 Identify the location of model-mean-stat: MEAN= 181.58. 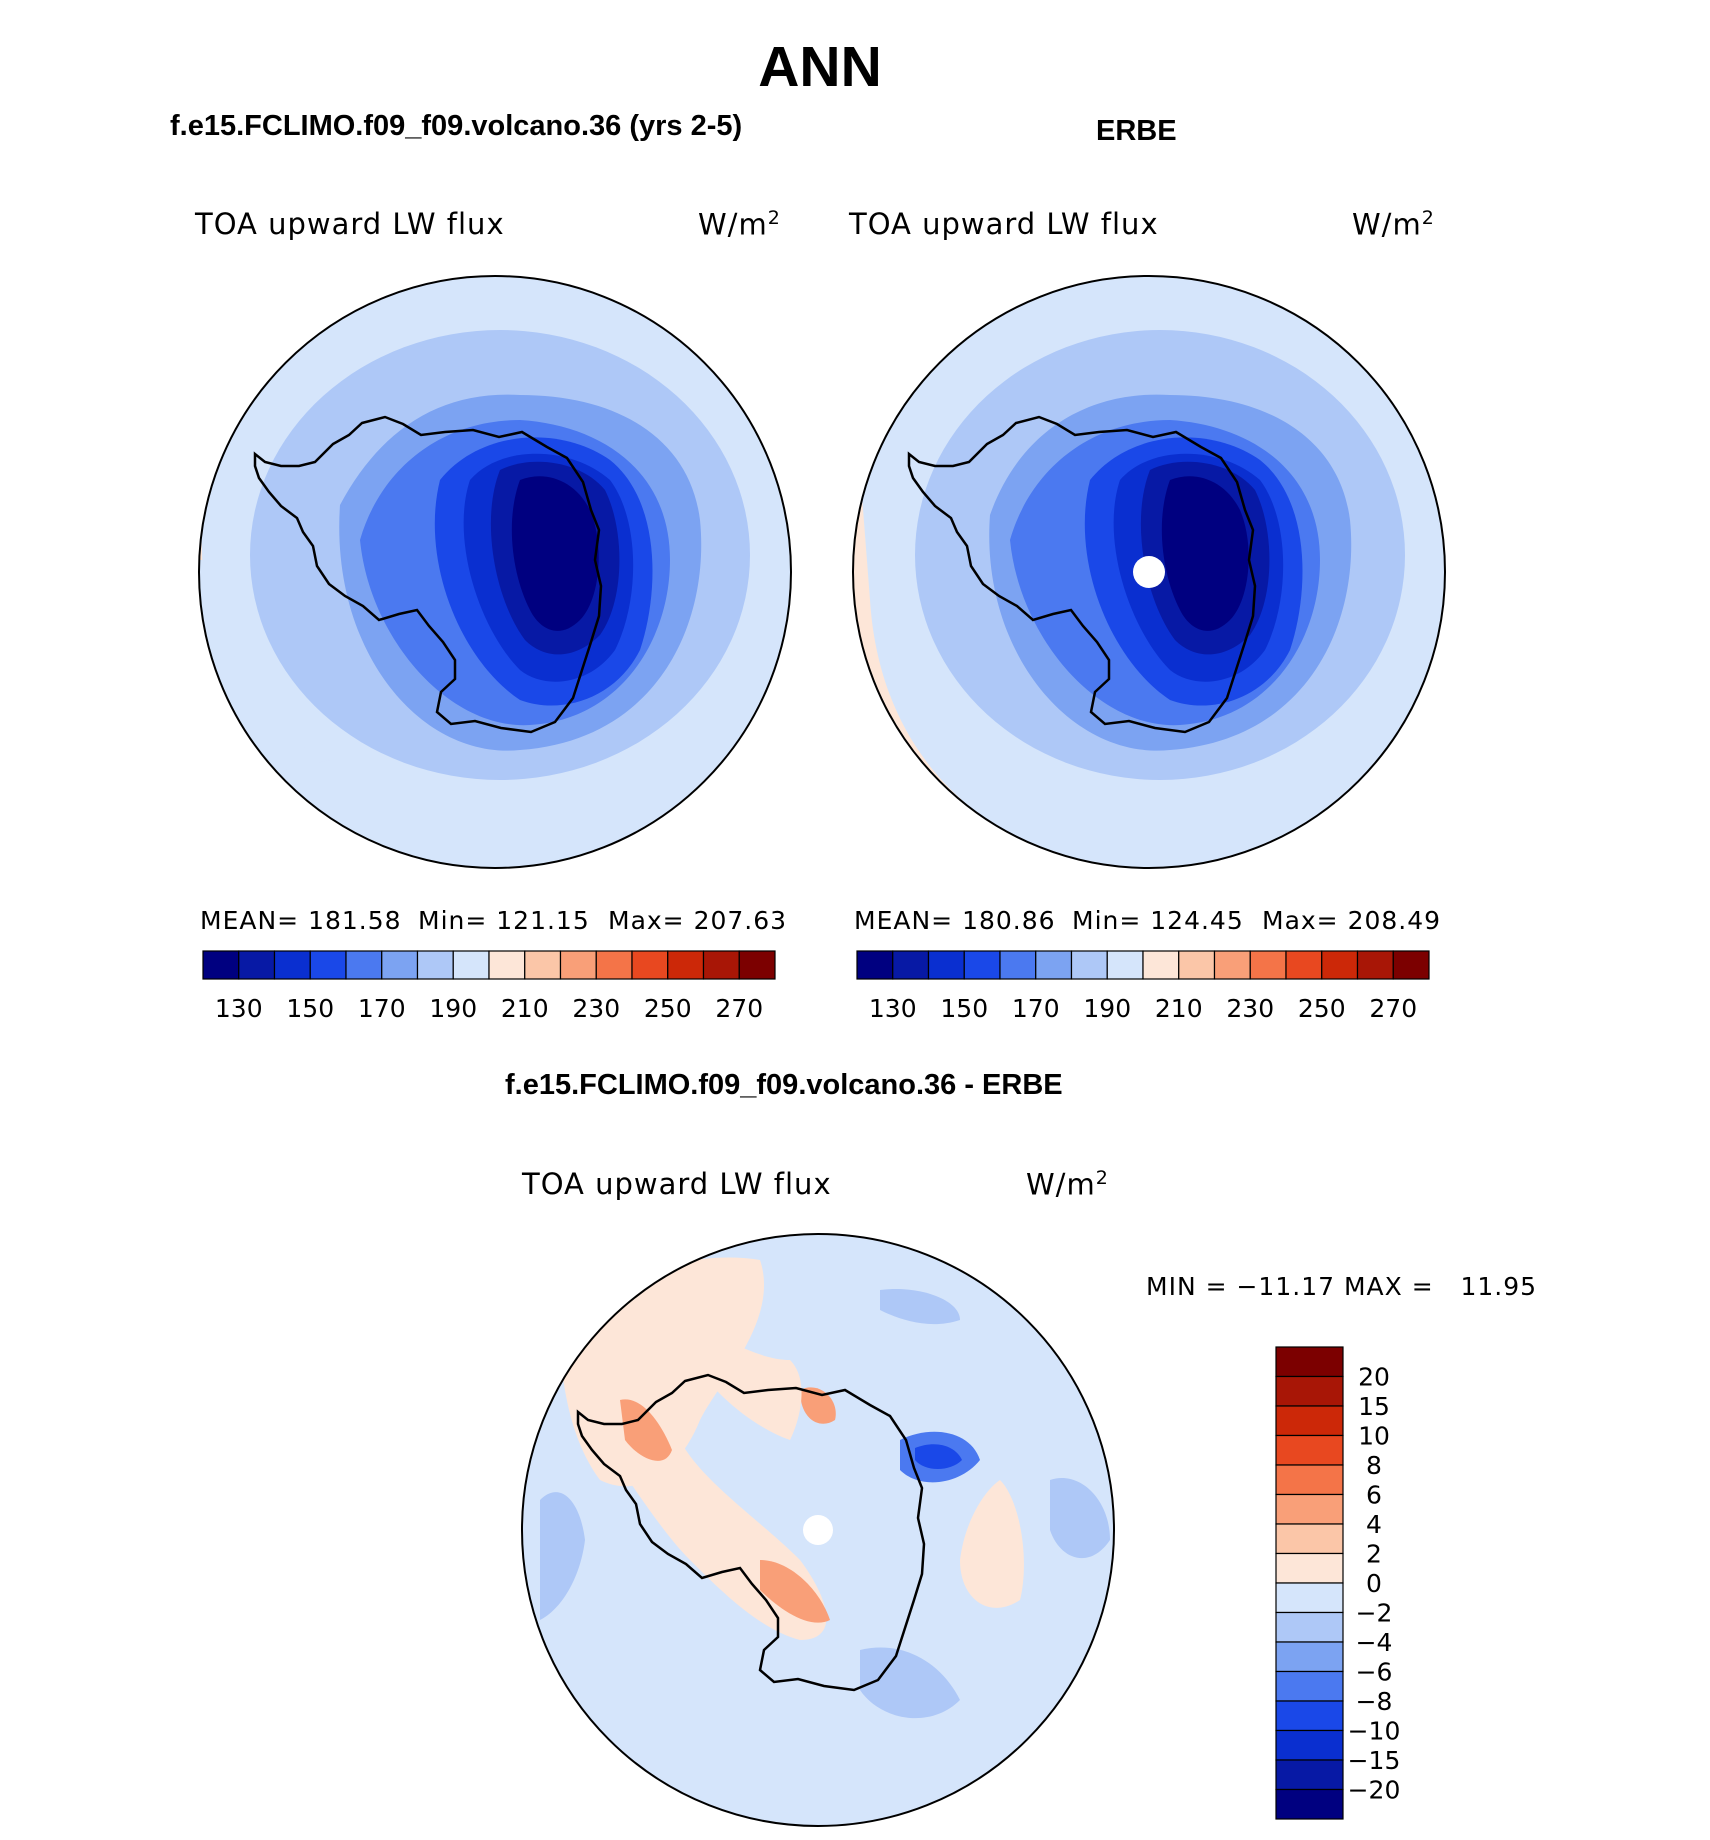
(301, 920).